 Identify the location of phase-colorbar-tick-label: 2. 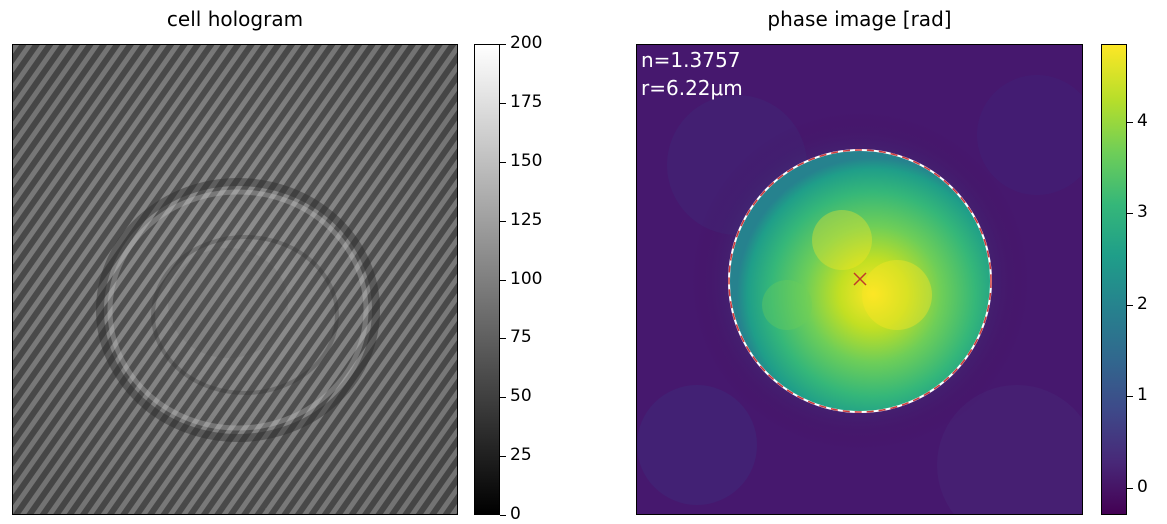
(1142, 304).